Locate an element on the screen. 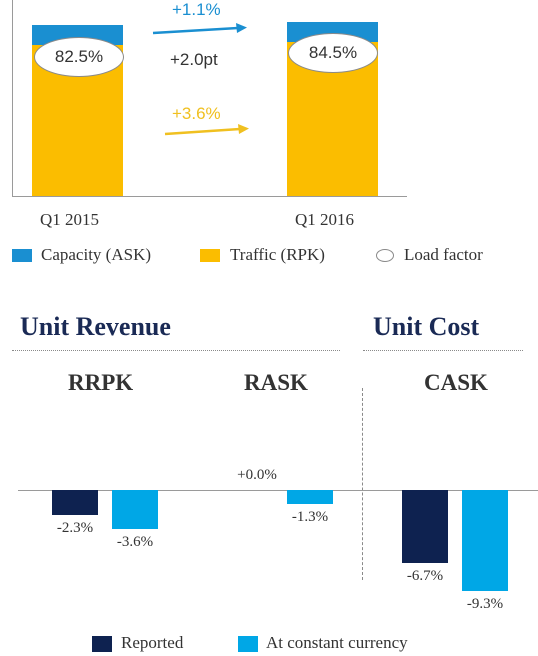 The image size is (538, 656). bottom-legend: Reported At constant currency is located at coordinates (269, 644).